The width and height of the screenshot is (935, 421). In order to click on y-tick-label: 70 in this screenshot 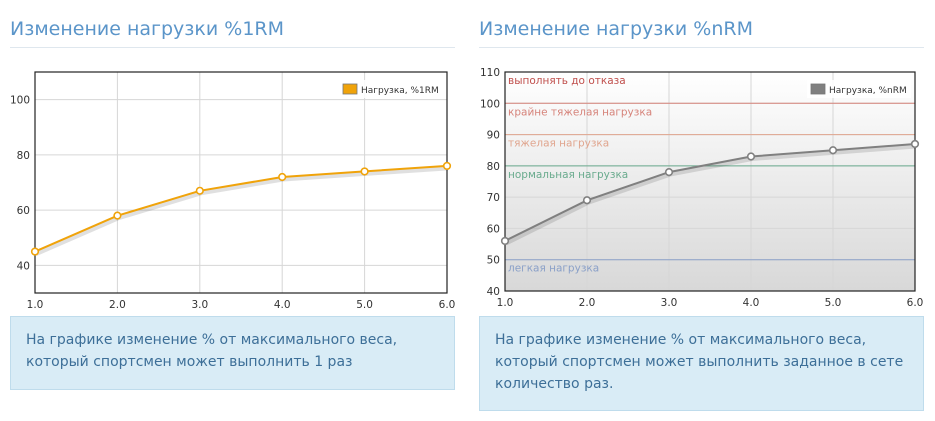, I will do `click(493, 198)`.